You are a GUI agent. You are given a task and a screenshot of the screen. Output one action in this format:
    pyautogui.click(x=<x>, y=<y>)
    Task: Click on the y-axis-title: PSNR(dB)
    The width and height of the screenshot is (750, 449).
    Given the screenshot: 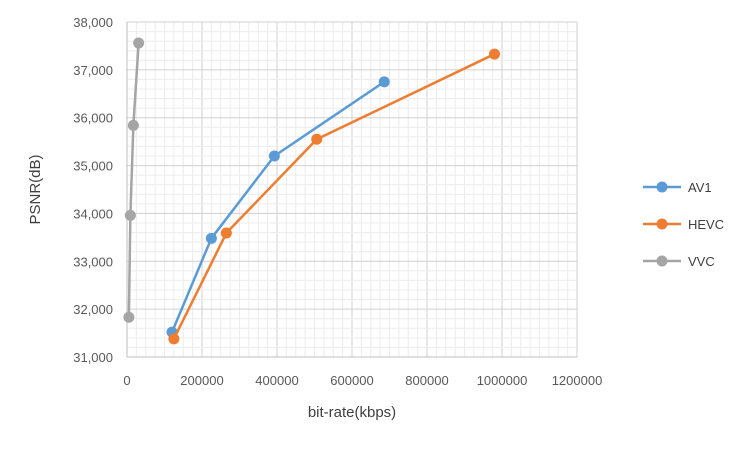 What is the action you would take?
    pyautogui.click(x=35, y=189)
    